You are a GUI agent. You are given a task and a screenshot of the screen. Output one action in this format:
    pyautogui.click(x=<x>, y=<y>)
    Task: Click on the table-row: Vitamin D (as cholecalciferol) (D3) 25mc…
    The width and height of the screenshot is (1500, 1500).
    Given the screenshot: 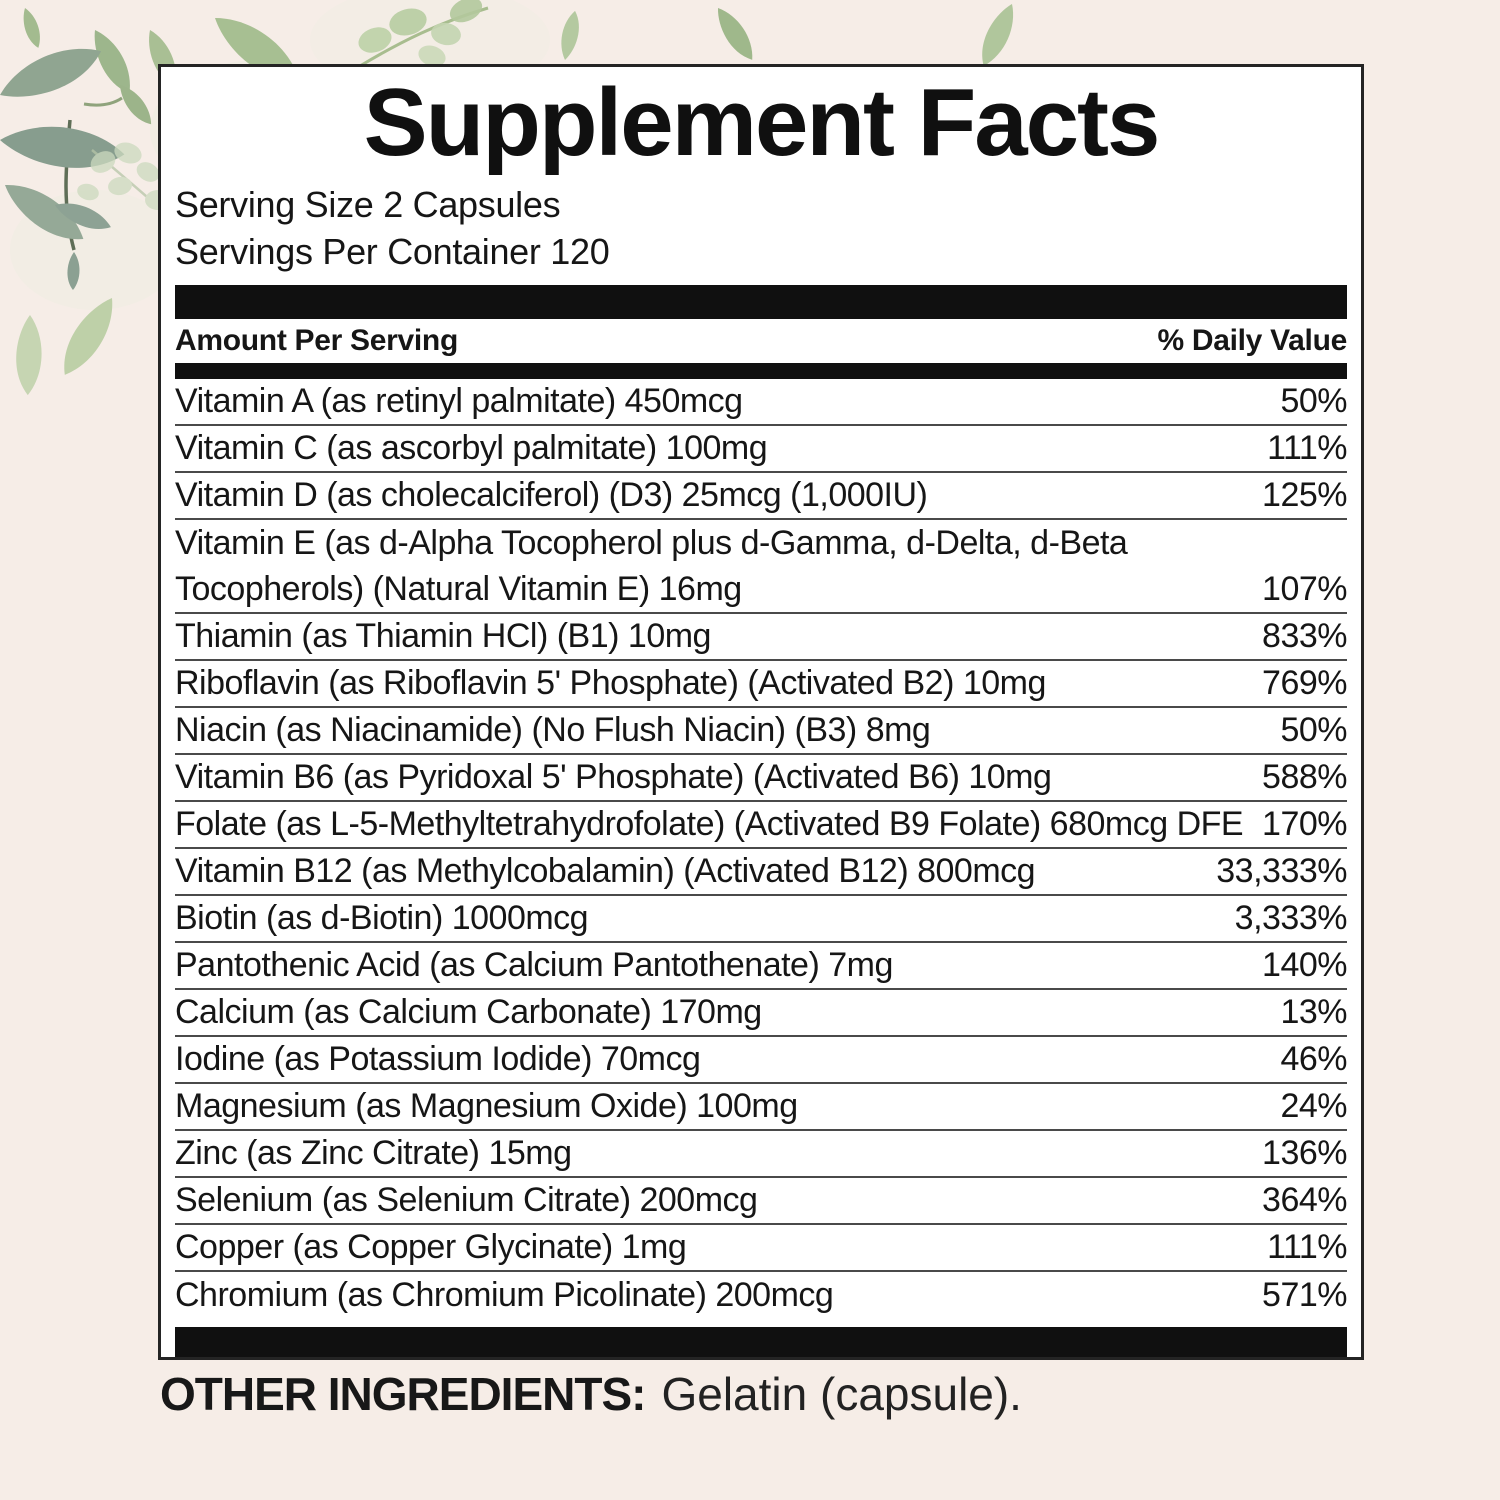 What is the action you would take?
    pyautogui.click(x=761, y=496)
    